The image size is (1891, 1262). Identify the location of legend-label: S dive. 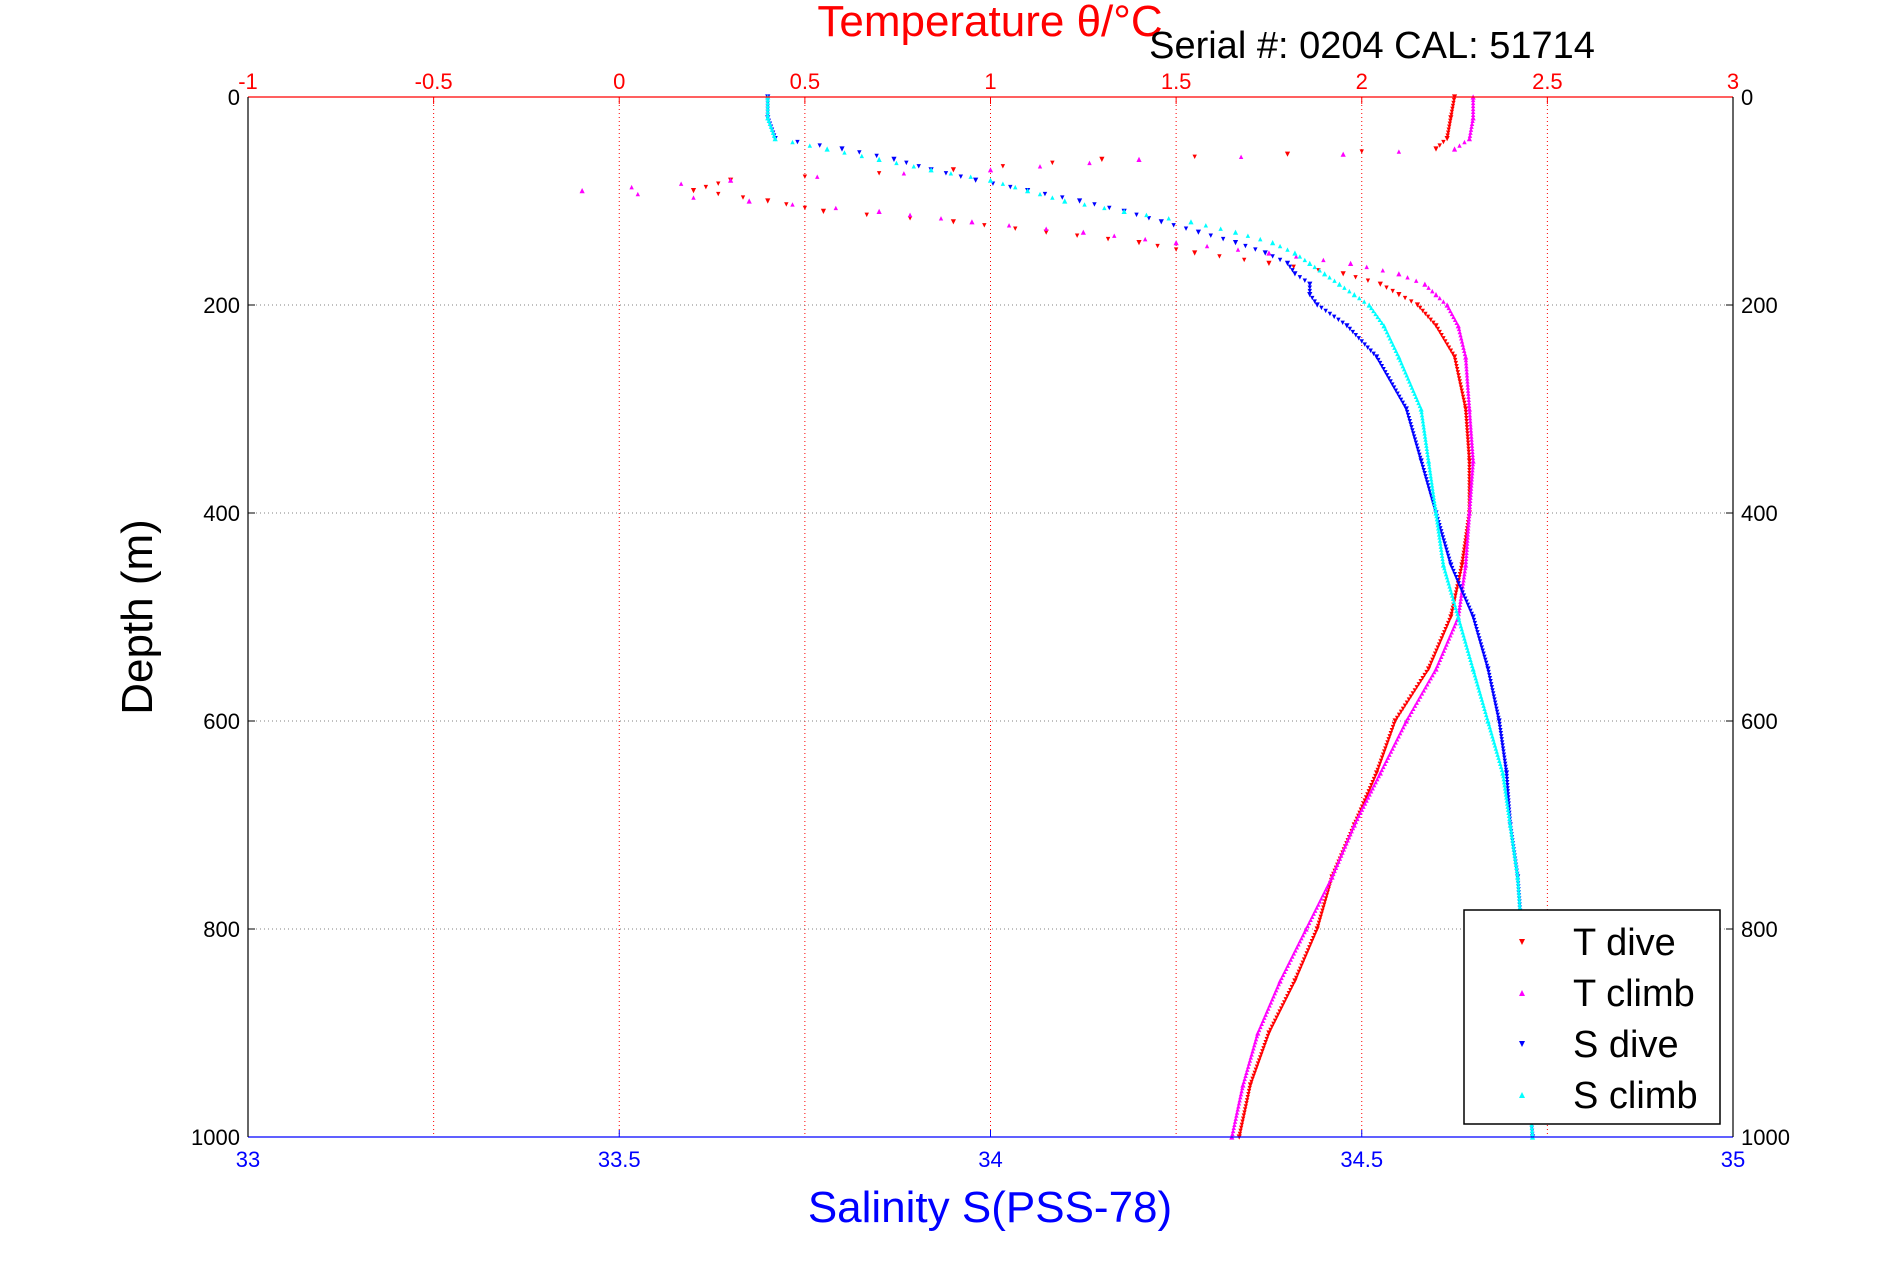
(1626, 1045).